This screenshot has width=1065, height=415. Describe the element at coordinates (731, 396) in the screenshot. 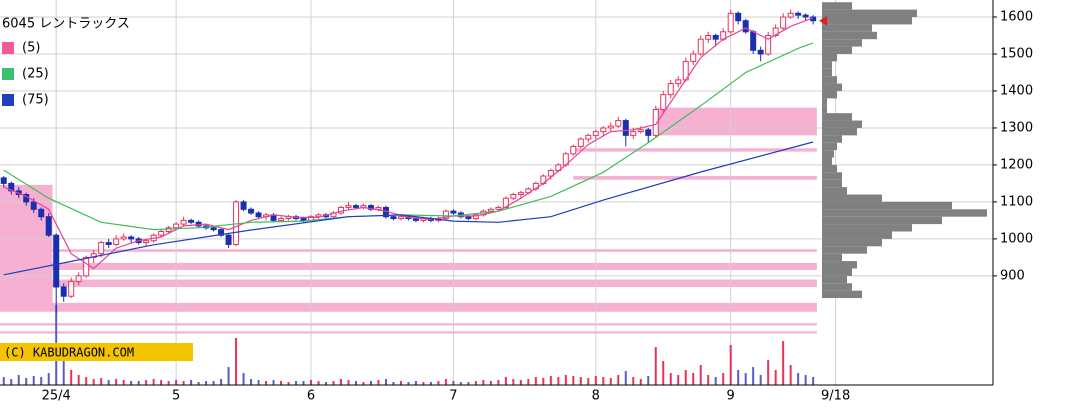

I see `x-tick-label: 9` at that location.